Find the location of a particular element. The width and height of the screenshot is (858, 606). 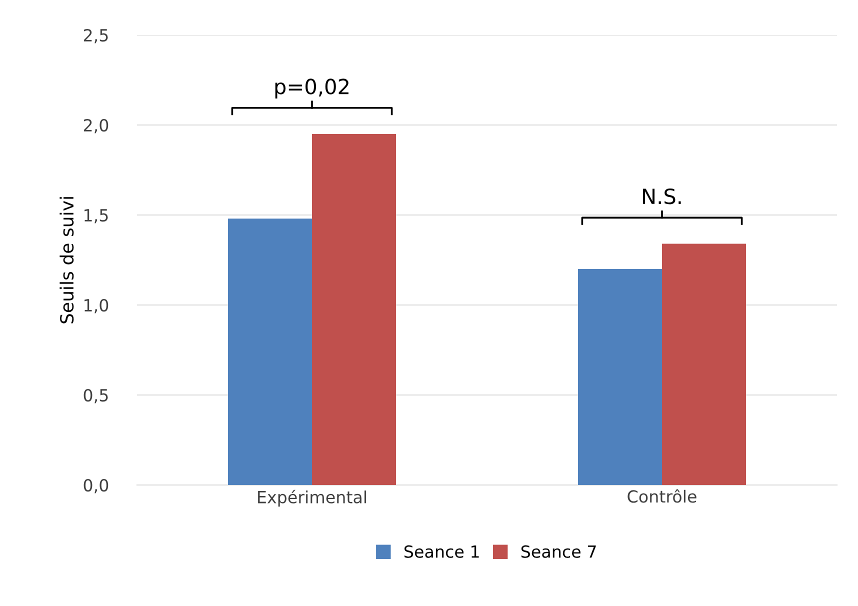

y-tick-label: 2,5 is located at coordinates (96, 36).